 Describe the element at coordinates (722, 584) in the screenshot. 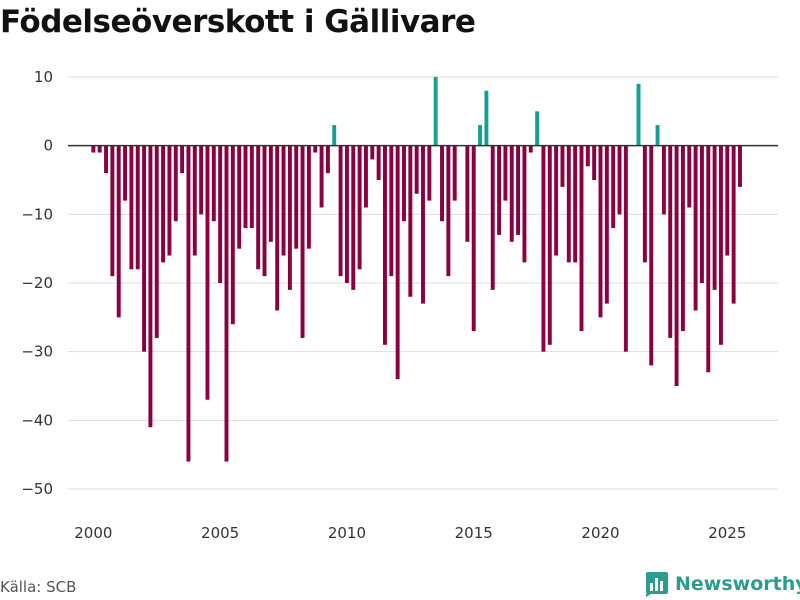

I see `brand-logo: Newsworthy` at that location.